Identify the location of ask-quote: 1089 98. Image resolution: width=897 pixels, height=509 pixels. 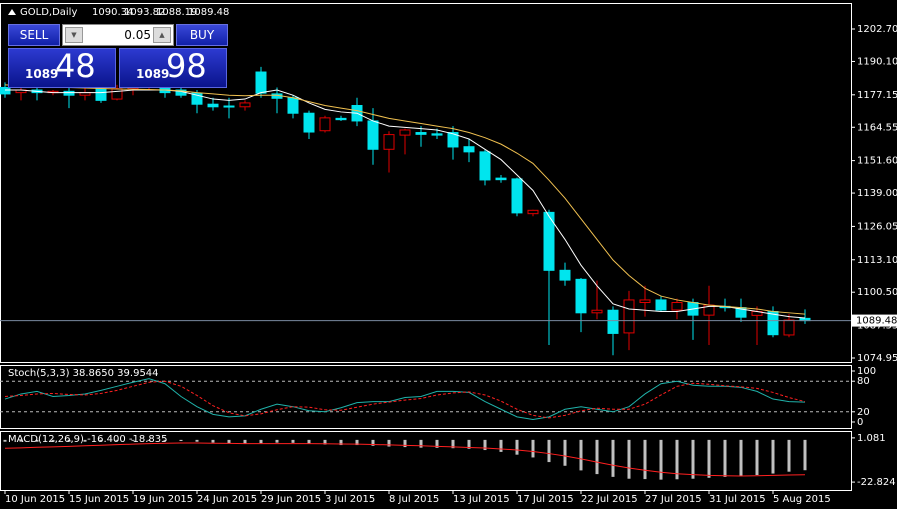
(173, 67).